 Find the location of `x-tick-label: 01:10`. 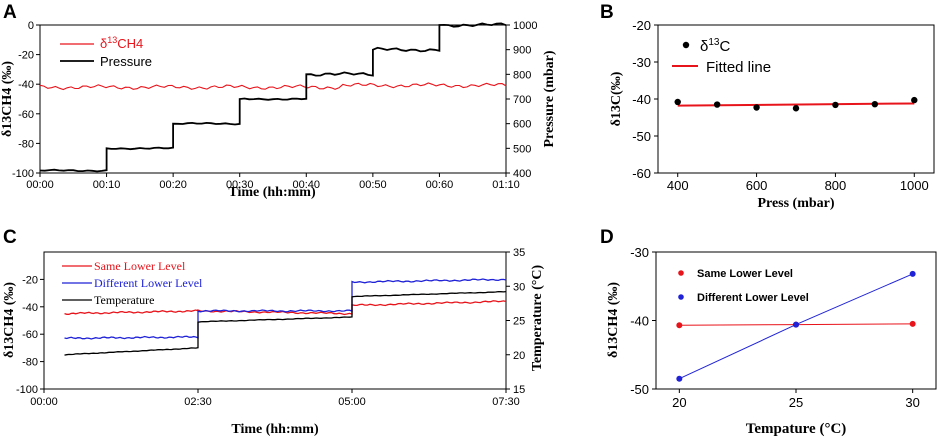

x-tick-label: 01:10 is located at coordinates (506, 185).